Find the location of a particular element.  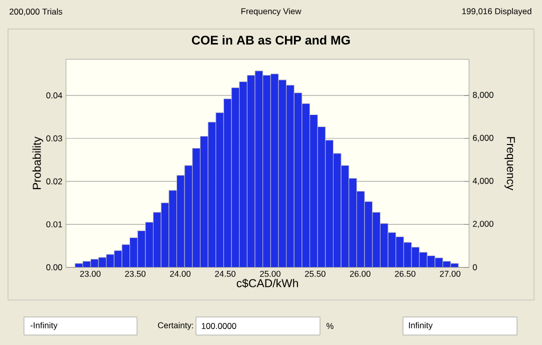

x-tick-label: 23.50 is located at coordinates (135, 273).